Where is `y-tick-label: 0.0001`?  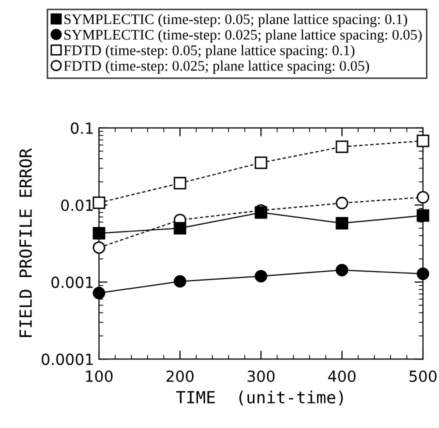
y-tick-label: 0.0001 is located at coordinates (67, 360).